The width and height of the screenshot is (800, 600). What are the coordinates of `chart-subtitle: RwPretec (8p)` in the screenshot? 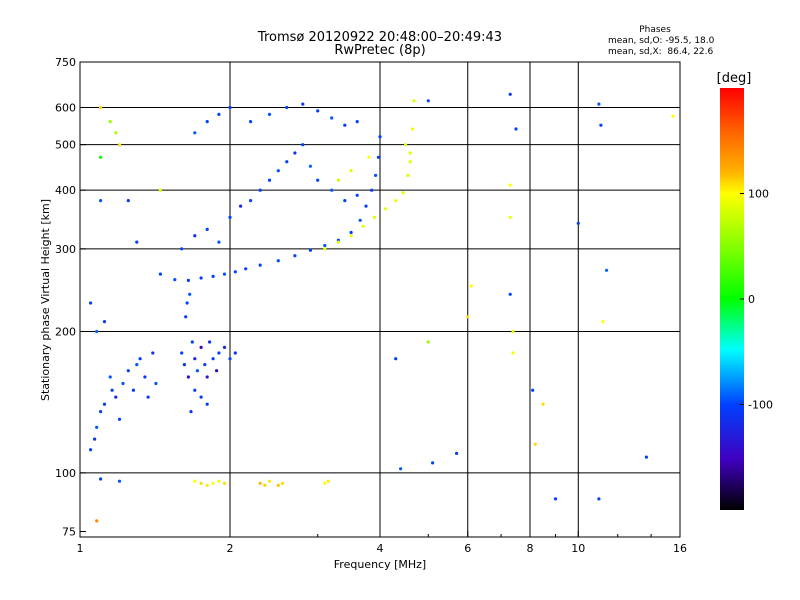 It's located at (379, 50).